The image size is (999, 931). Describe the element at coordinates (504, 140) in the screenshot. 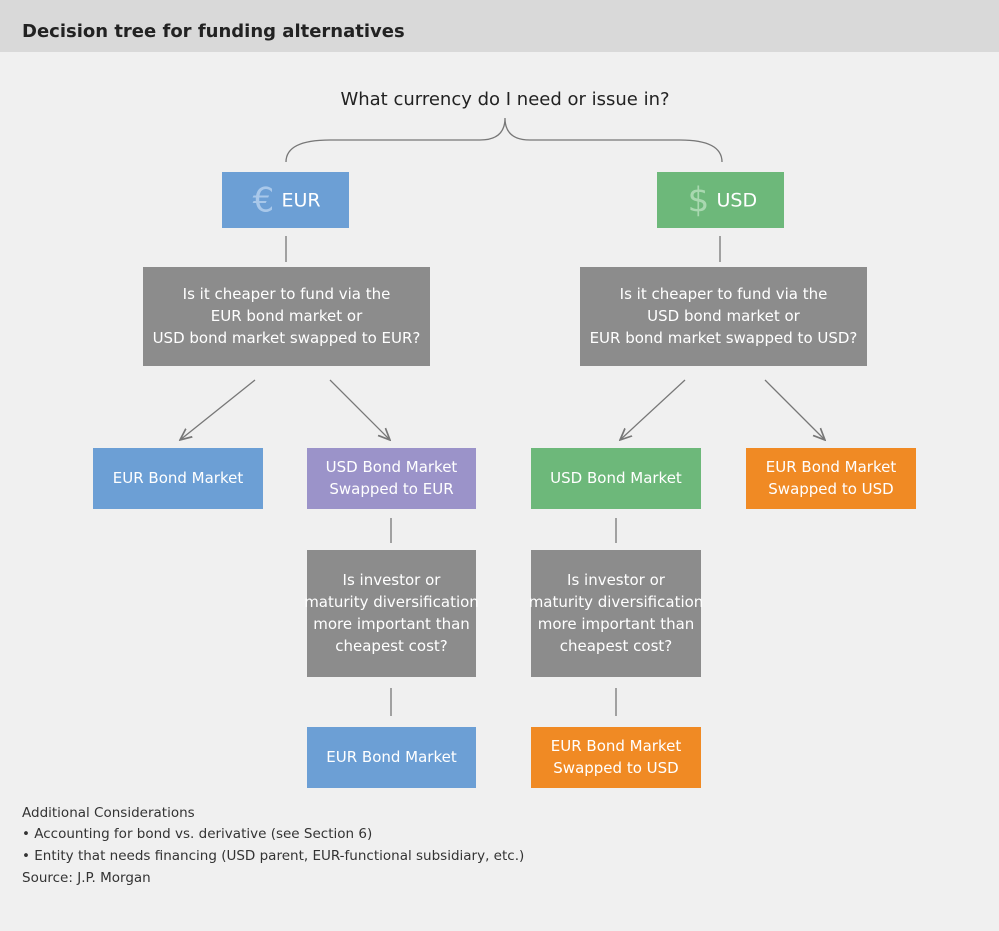

I see `brace` at that location.